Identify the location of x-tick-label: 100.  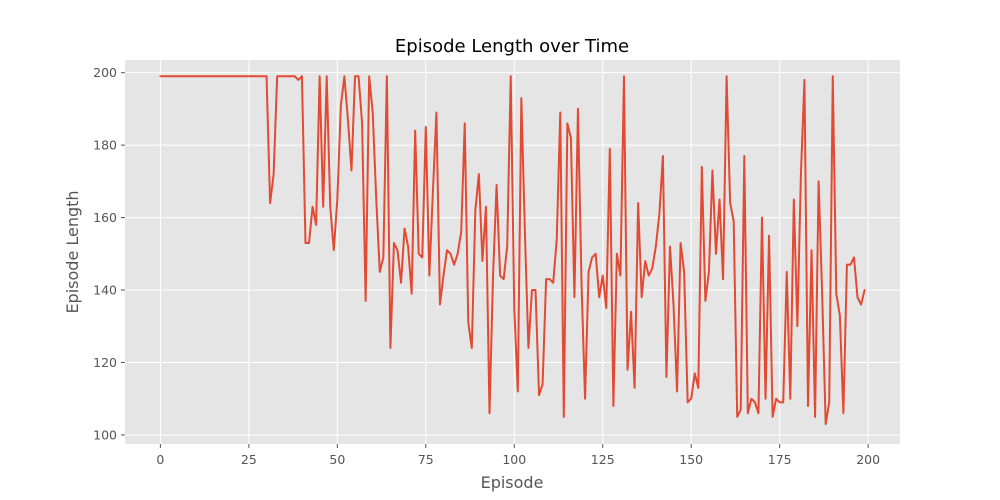
(514, 459).